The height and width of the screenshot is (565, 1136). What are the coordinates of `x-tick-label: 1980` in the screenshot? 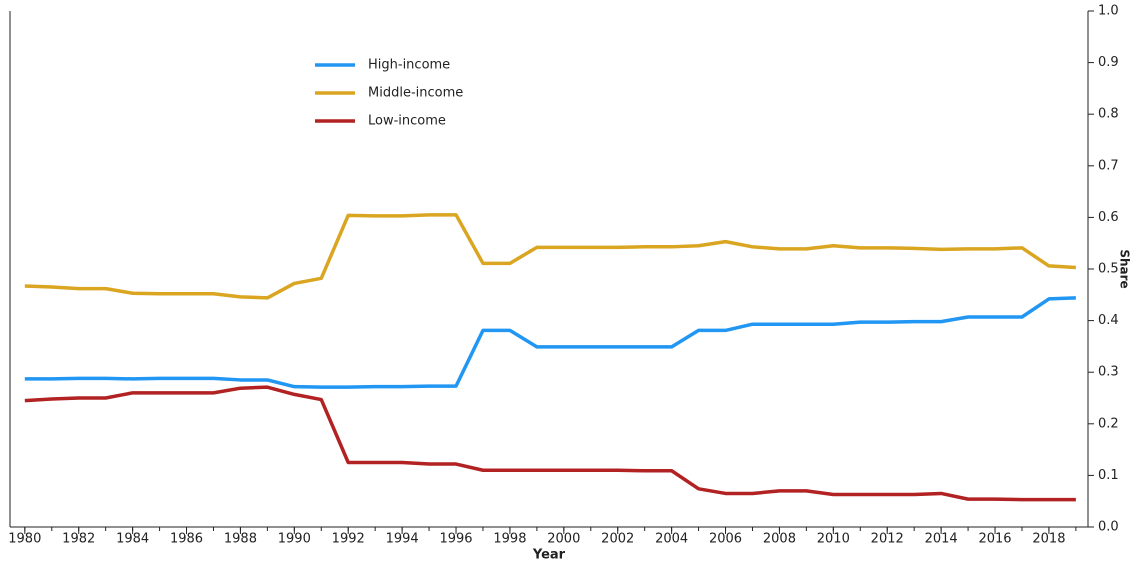 It's located at (24, 539).